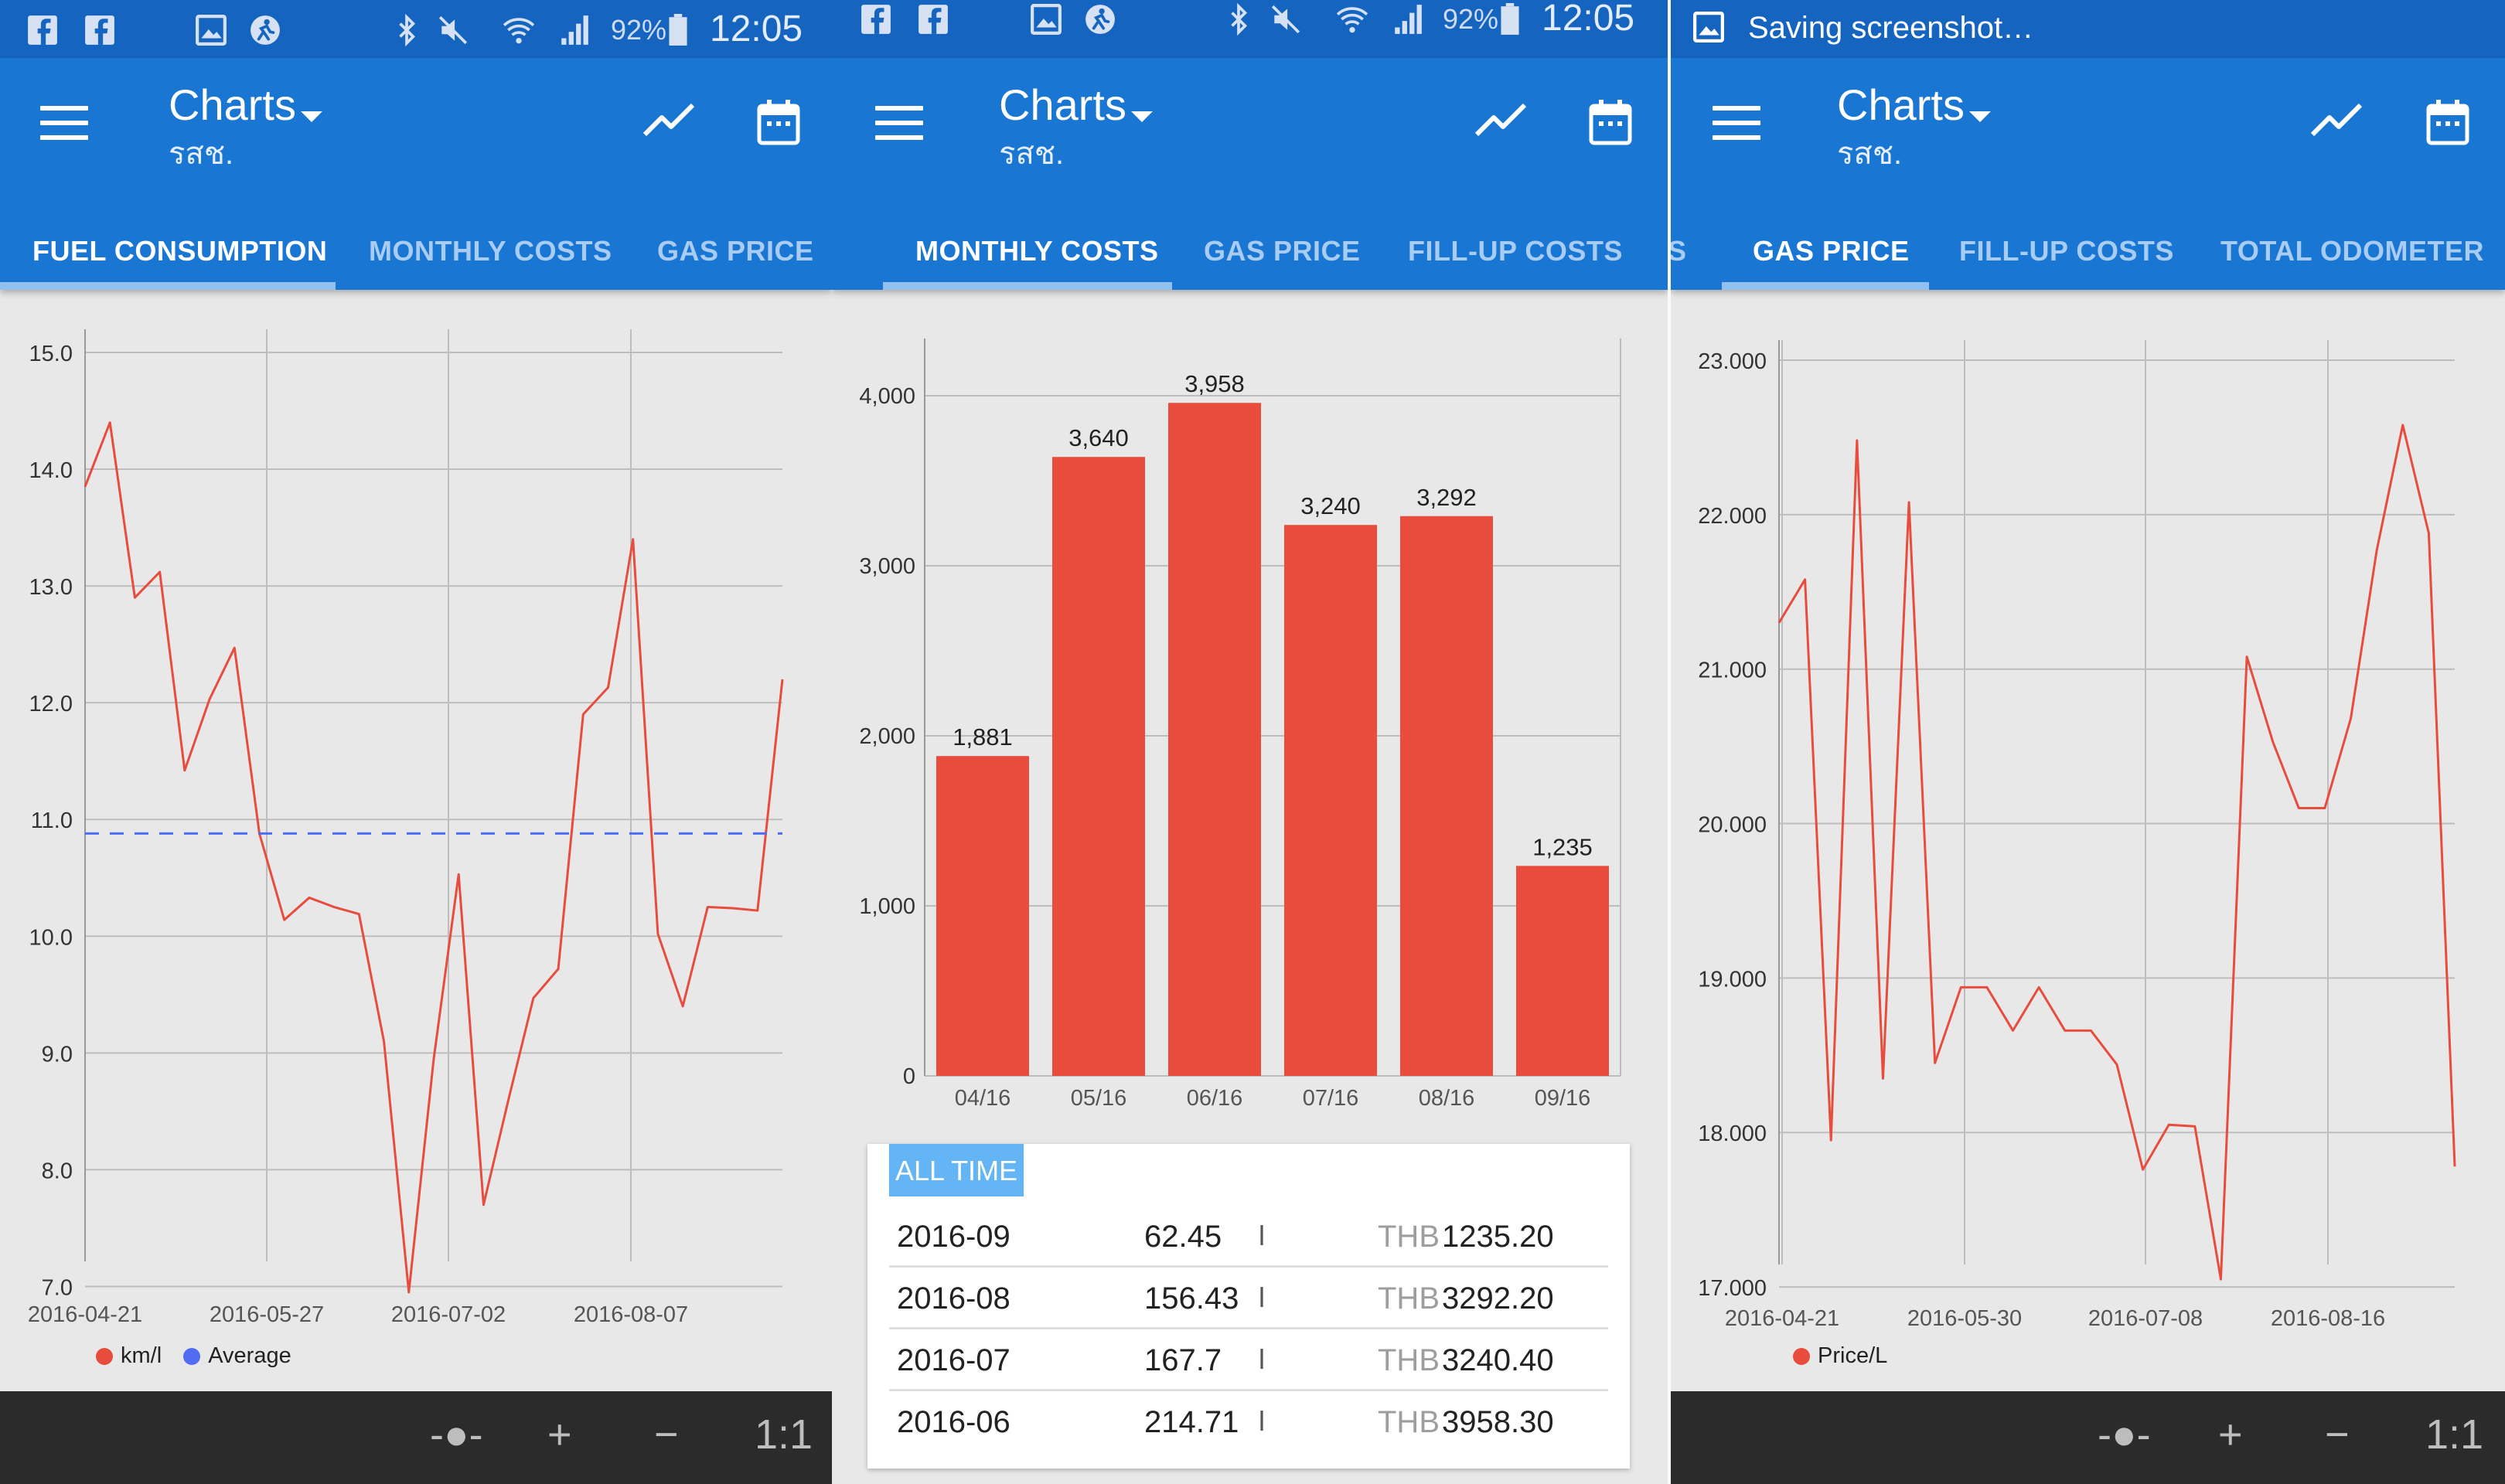 Image resolution: width=2505 pixels, height=1484 pixels. Describe the element at coordinates (1498, 1237) in the screenshot. I see `row-amount: 1235.20` at that location.